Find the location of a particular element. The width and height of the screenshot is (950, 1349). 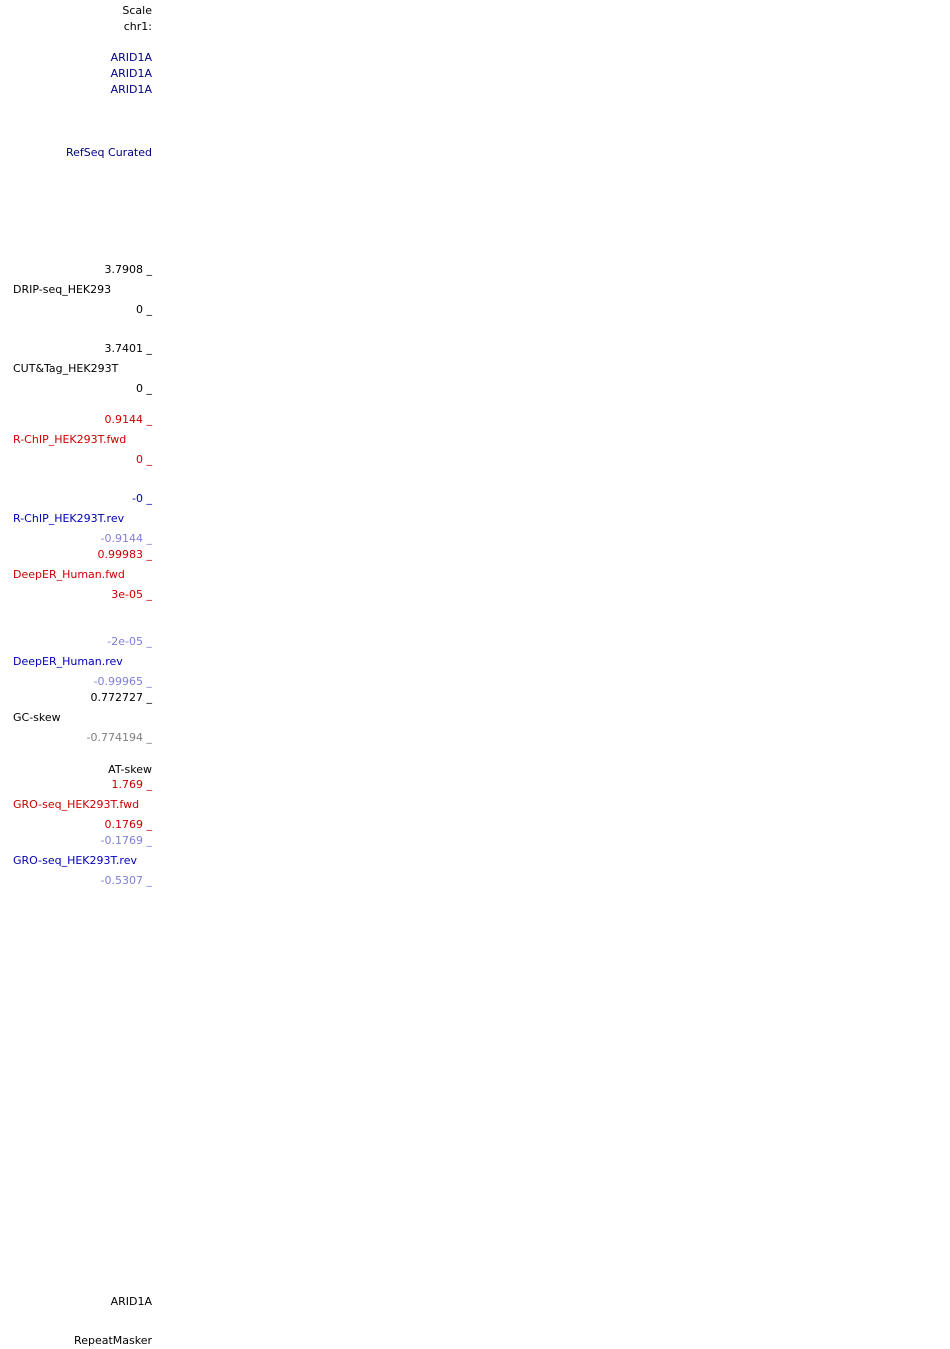

scale-label: Scale is located at coordinates (137, 10).